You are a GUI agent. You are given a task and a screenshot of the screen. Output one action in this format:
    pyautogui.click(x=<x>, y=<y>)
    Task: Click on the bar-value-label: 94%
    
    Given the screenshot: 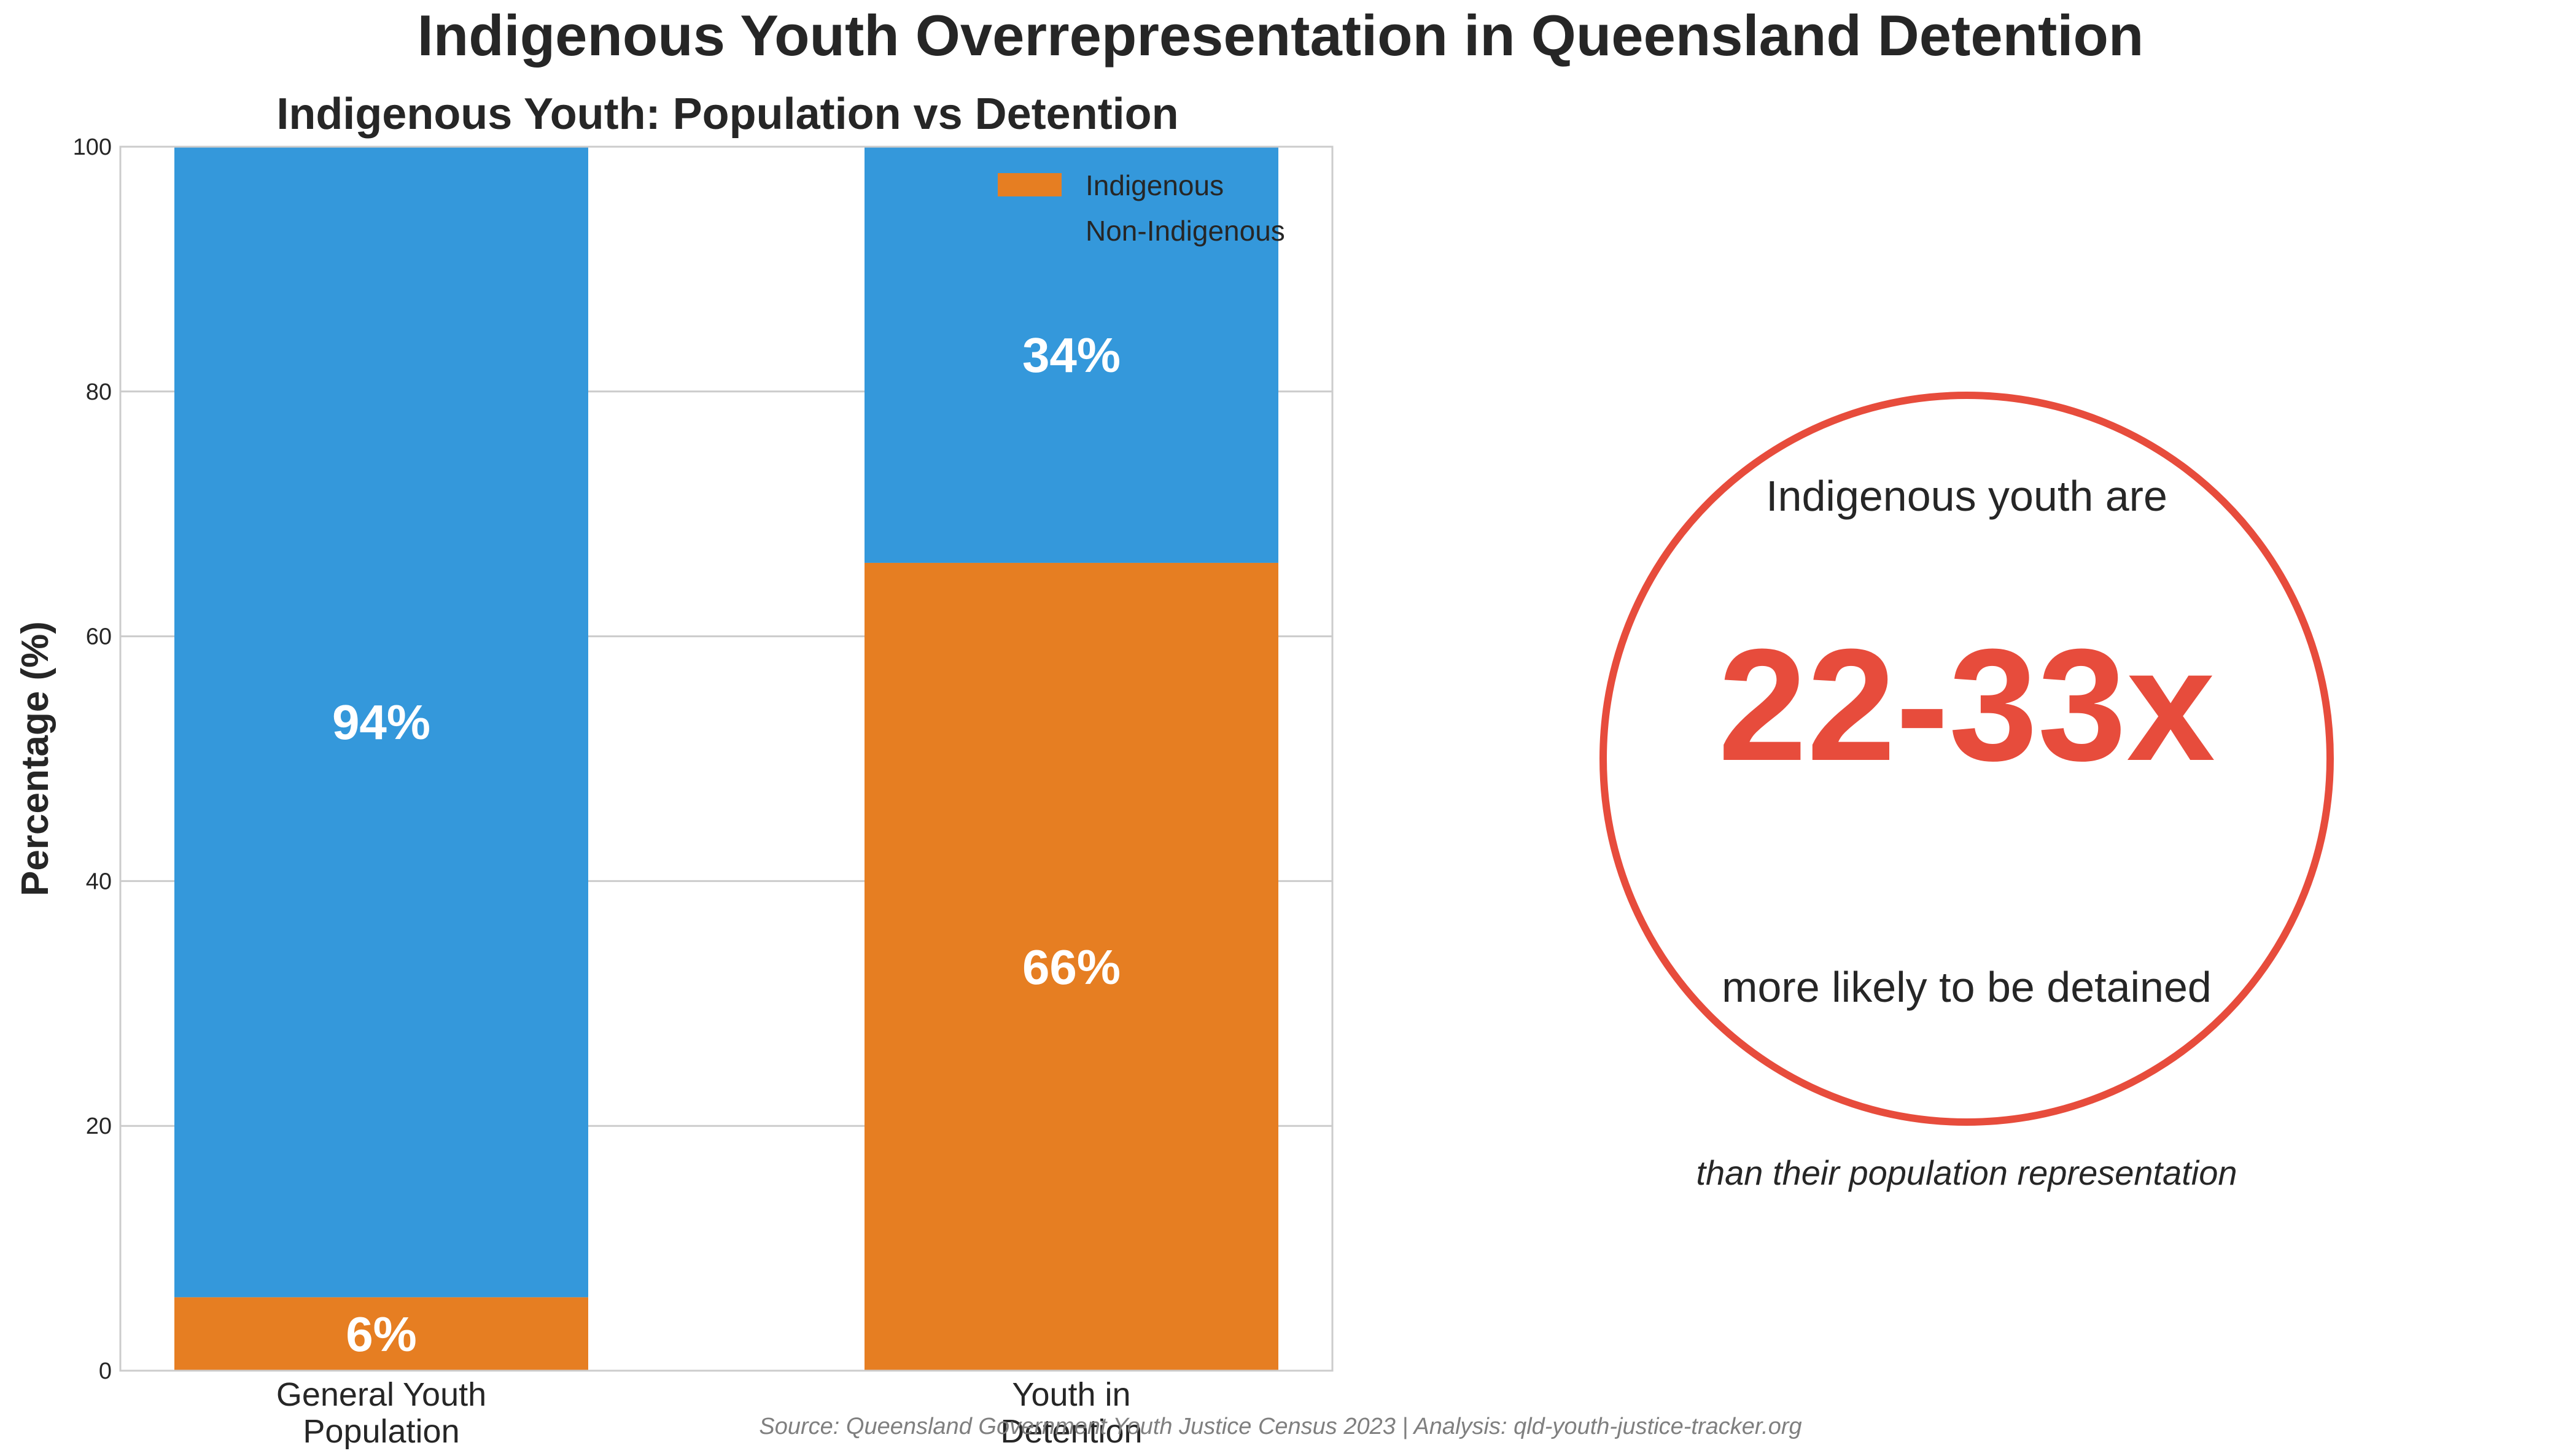 What is the action you would take?
    pyautogui.click(x=381, y=722)
    